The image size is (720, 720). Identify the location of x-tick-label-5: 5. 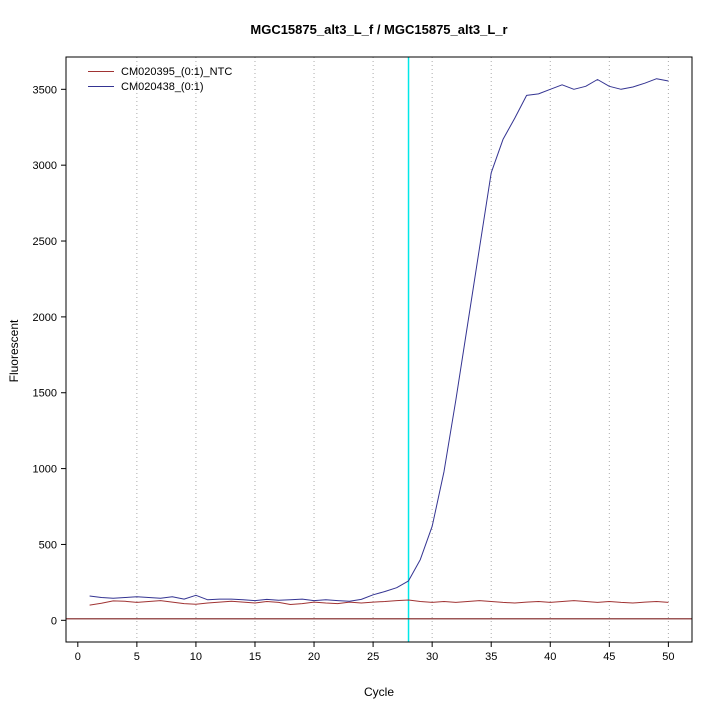
(137, 657).